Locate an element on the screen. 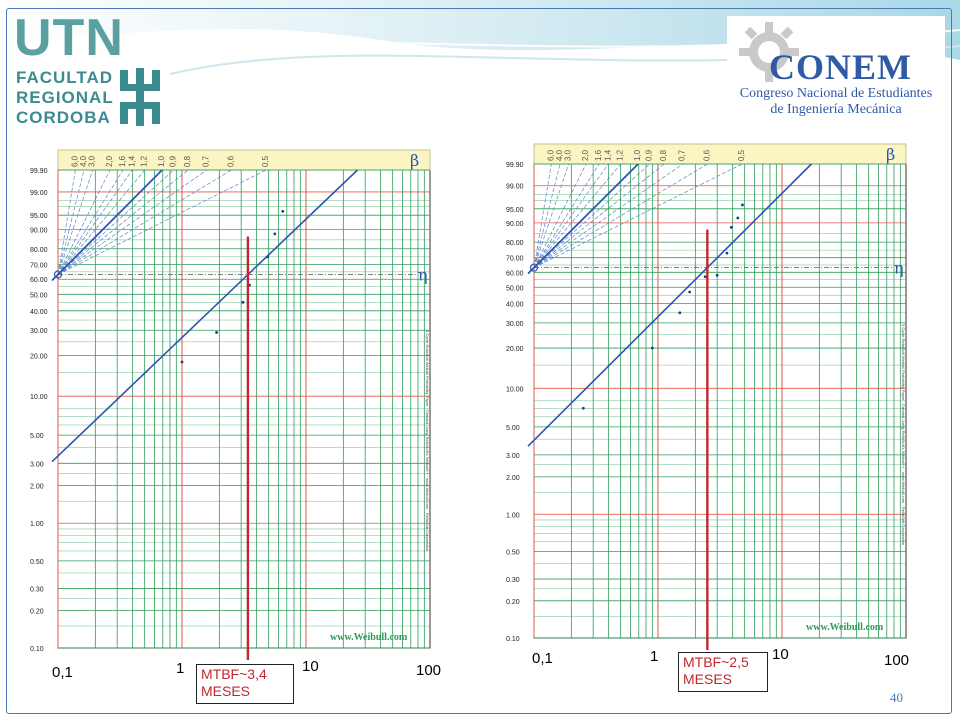 Image resolution: width=960 pixels, height=720 pixels. right-beta-symbol: β is located at coordinates (890, 154).